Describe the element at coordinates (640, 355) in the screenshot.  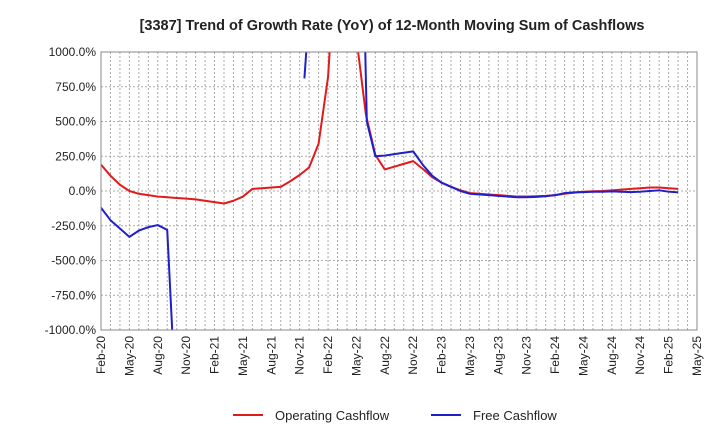
I see `x-tick-label: Nov-24` at that location.